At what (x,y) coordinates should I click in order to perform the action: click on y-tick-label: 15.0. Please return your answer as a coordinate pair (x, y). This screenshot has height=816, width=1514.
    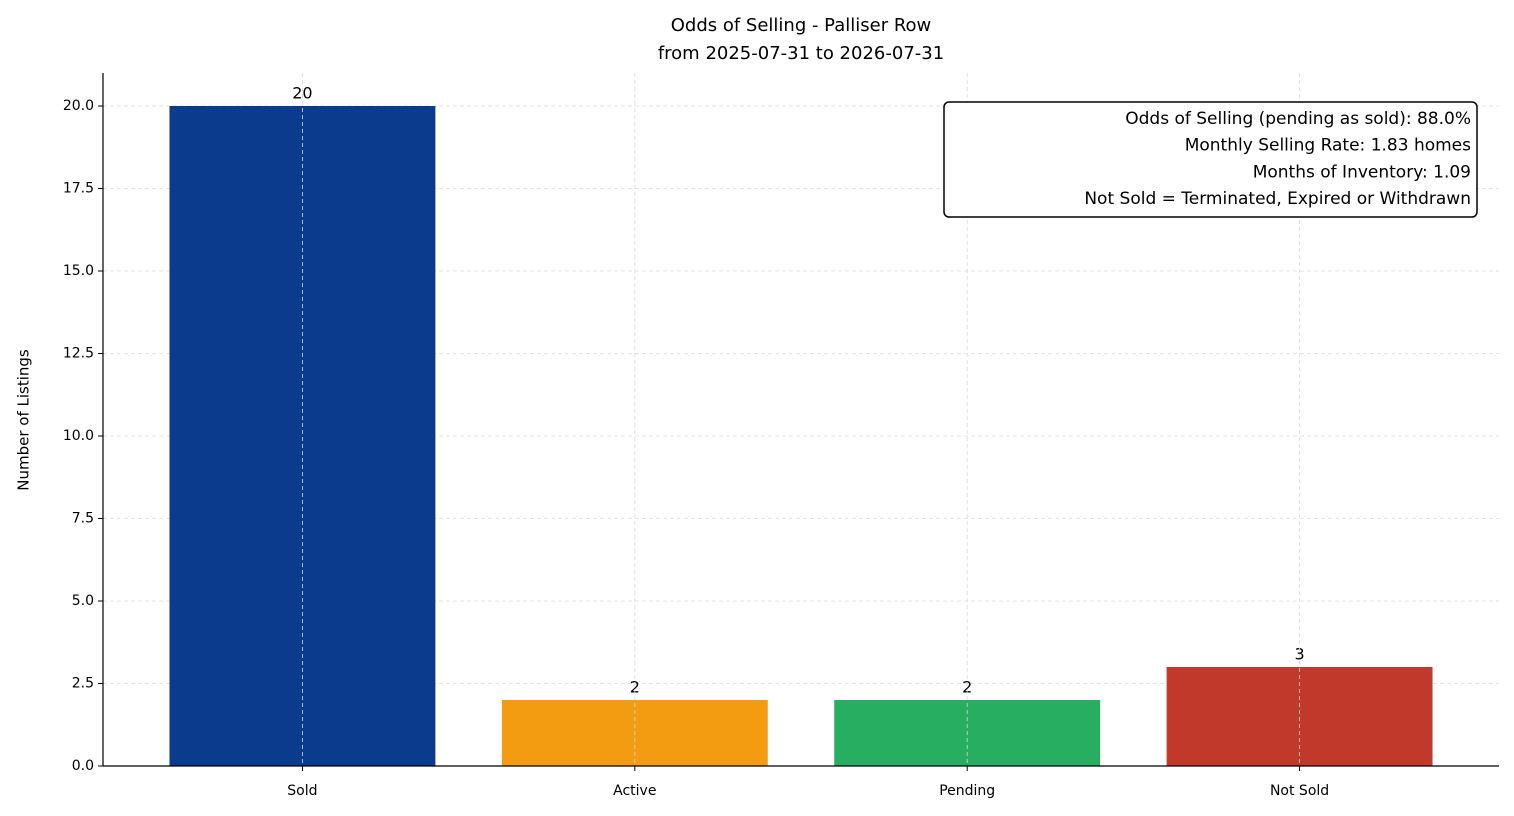
    Looking at the image, I should click on (78, 271).